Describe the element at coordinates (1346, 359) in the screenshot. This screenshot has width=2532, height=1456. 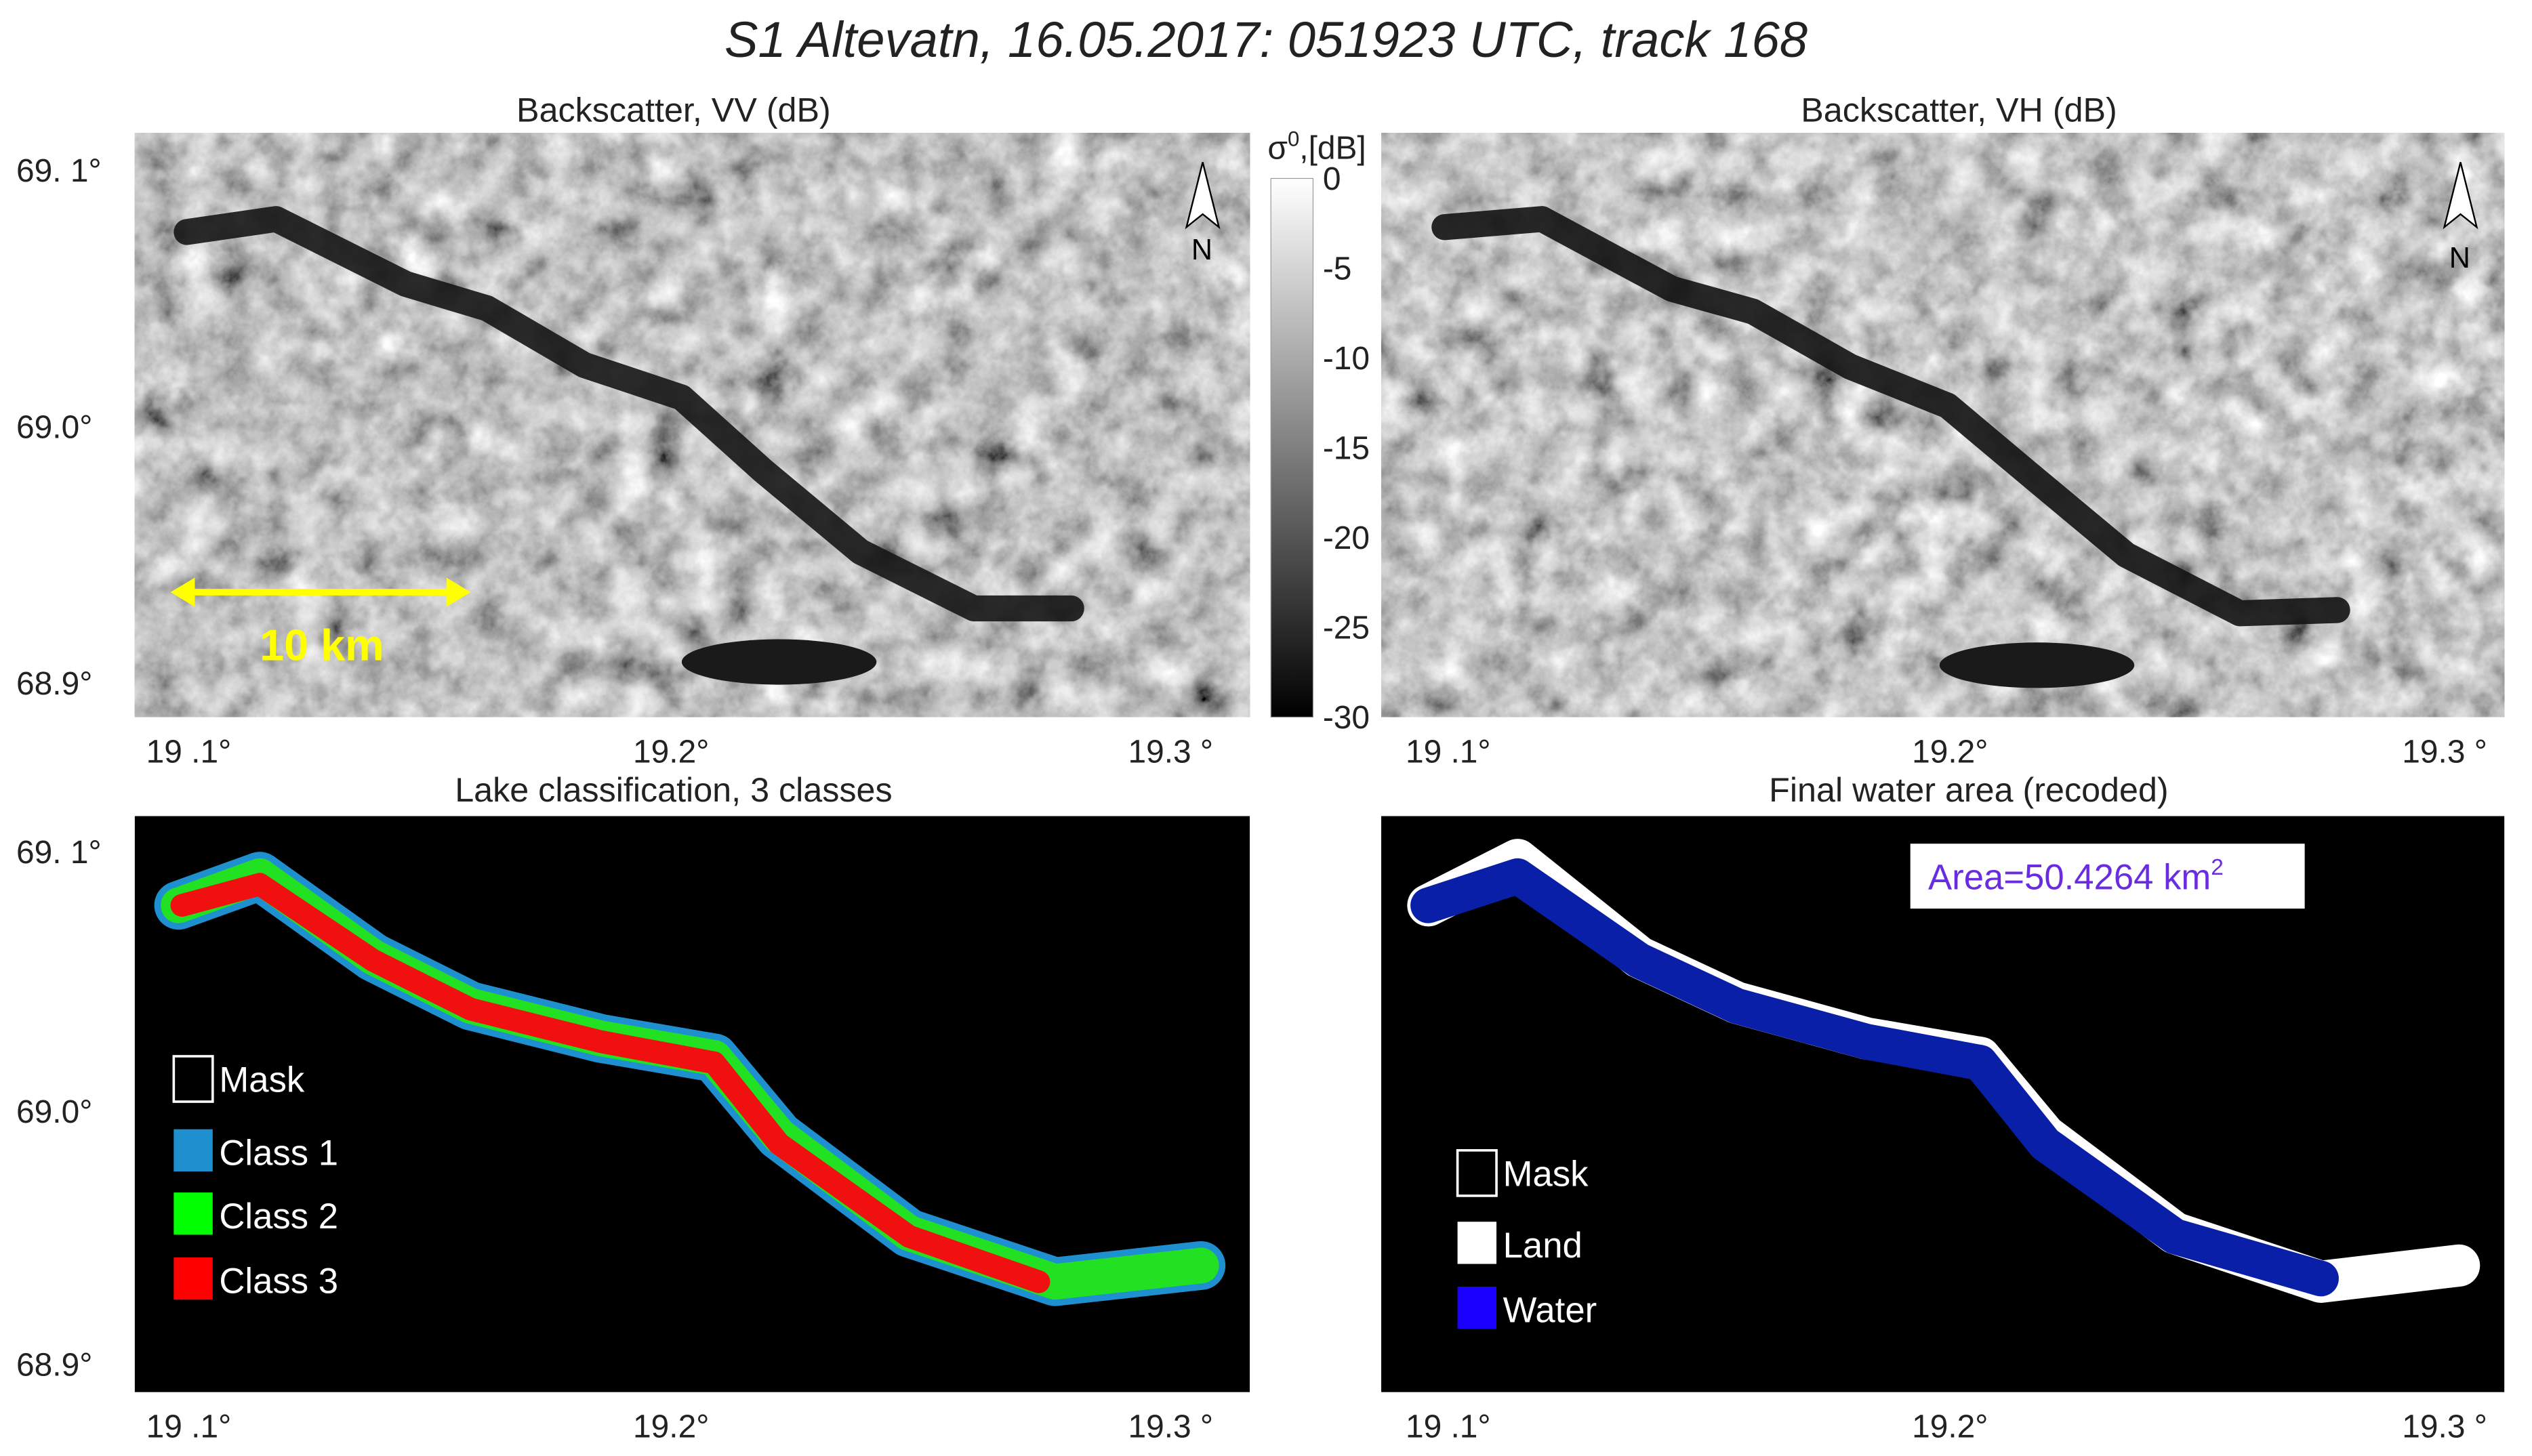
I see `colorbar-tick-label: -10` at that location.